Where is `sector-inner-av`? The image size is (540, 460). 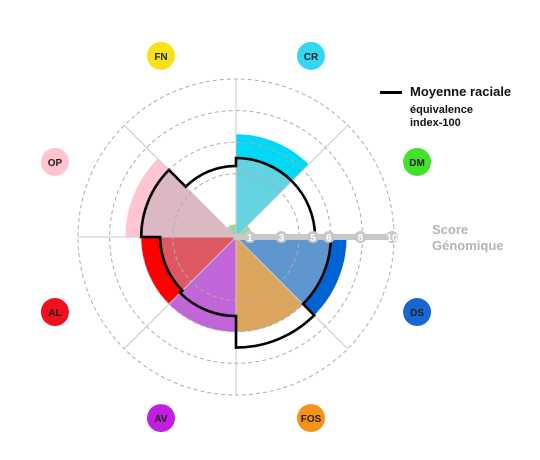 sector-inner-av is located at coordinates (208, 276).